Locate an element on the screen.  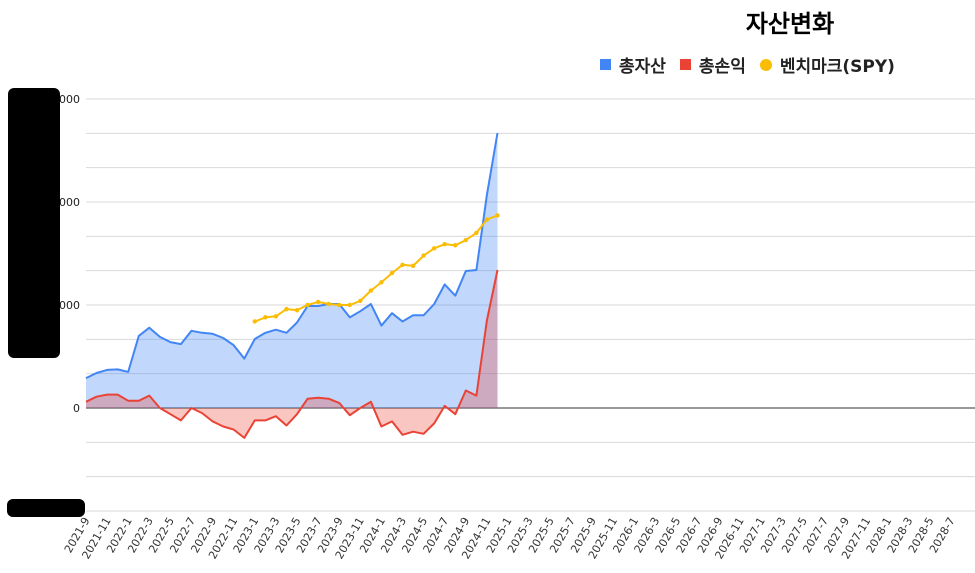
legend-swatch-total-pnl is located at coordinates (685, 64).